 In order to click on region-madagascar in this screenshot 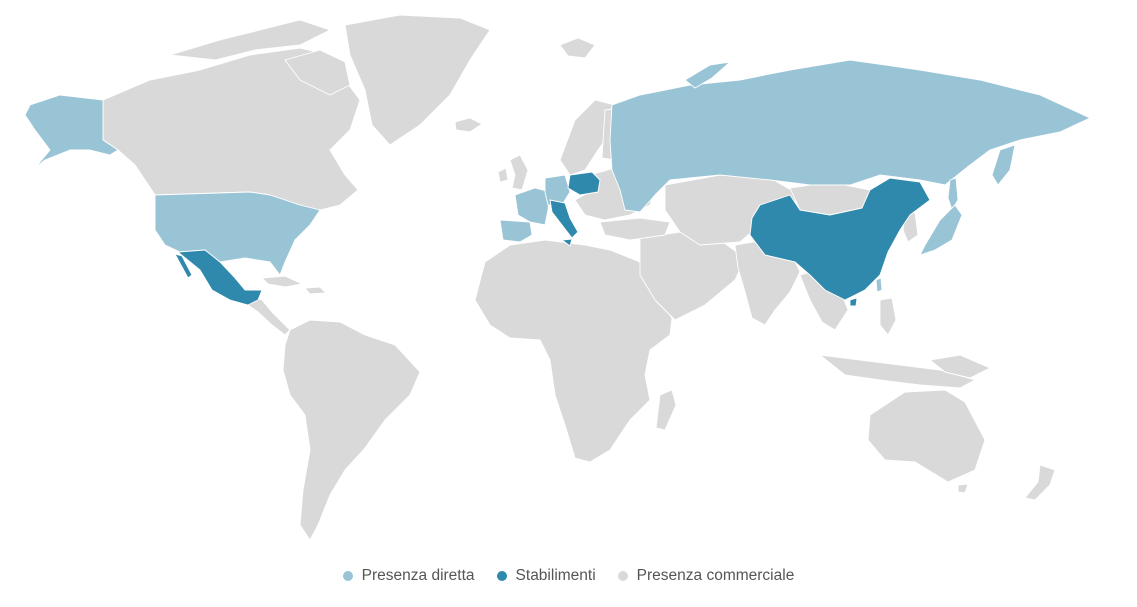, I will do `click(666, 410)`.